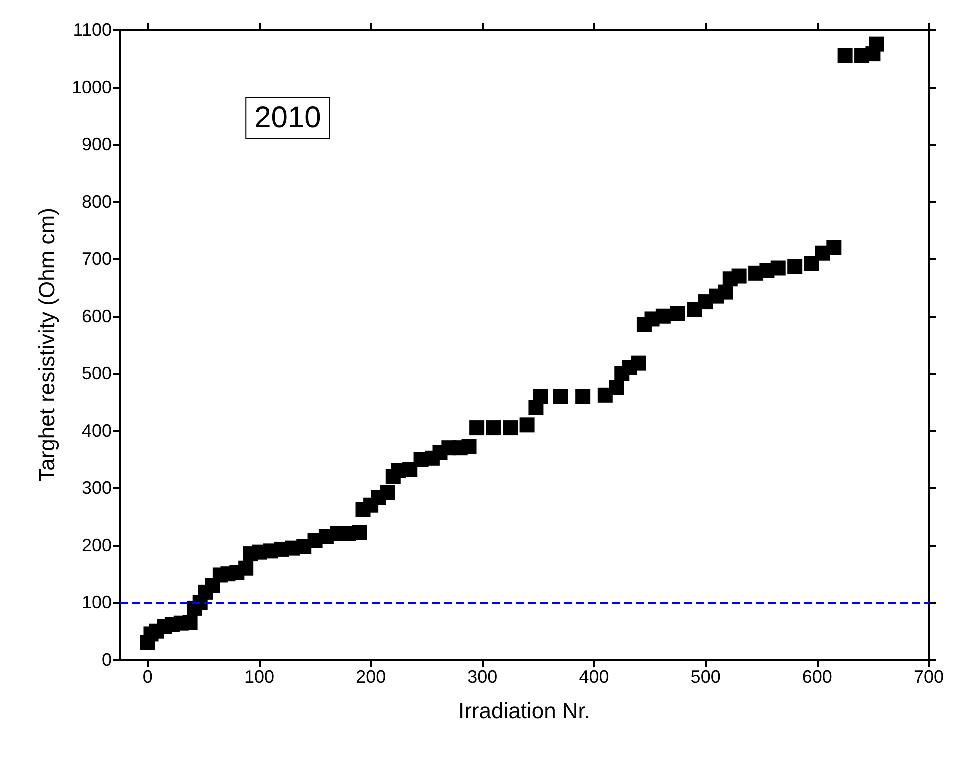 The width and height of the screenshot is (963, 767). I want to click on y-tick-label: 800, so click(97, 202).